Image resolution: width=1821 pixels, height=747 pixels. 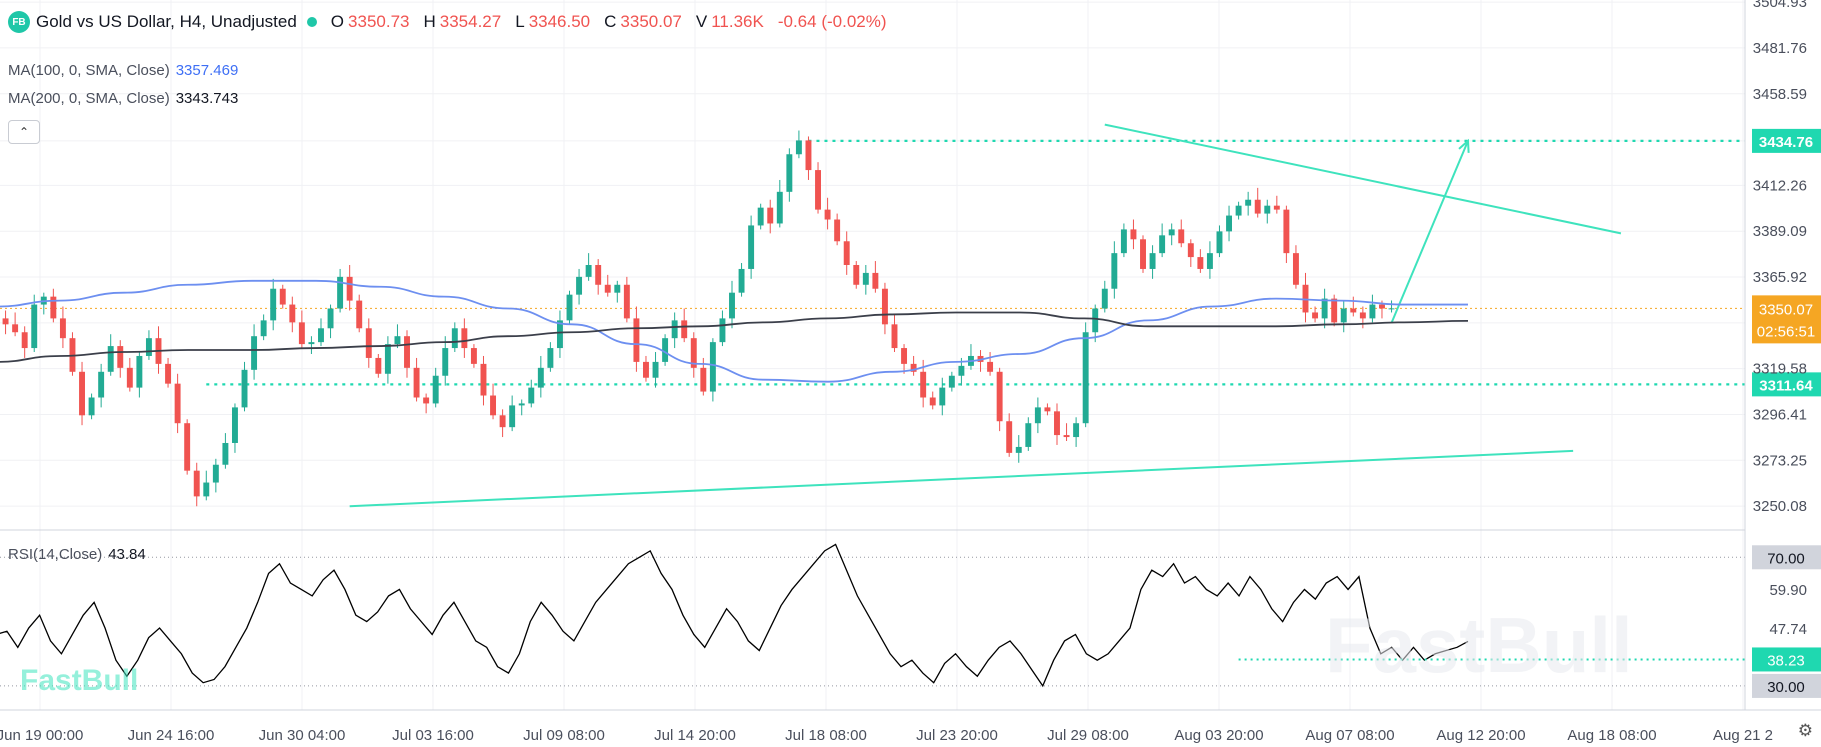 I want to click on time-tick-label: Aug 07 08:00, so click(x=1349, y=735).